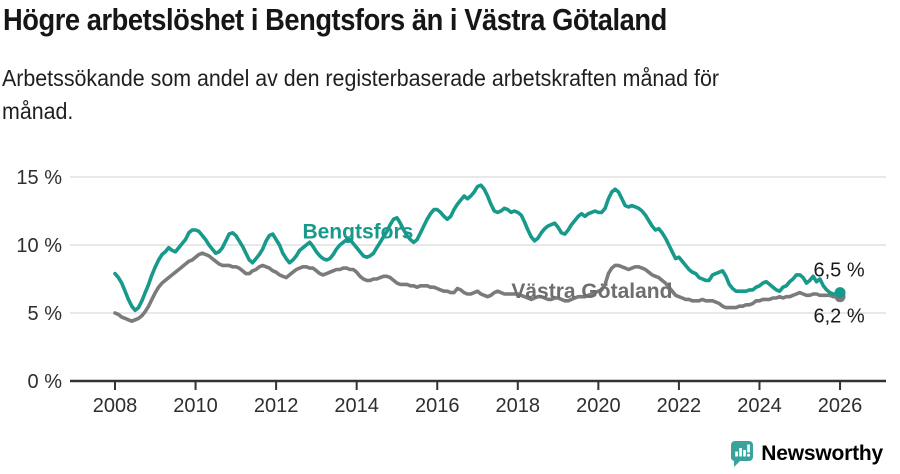 The image size is (900, 474). What do you see at coordinates (679, 406) in the screenshot?
I see `x-tick-label: 2022` at bounding box center [679, 406].